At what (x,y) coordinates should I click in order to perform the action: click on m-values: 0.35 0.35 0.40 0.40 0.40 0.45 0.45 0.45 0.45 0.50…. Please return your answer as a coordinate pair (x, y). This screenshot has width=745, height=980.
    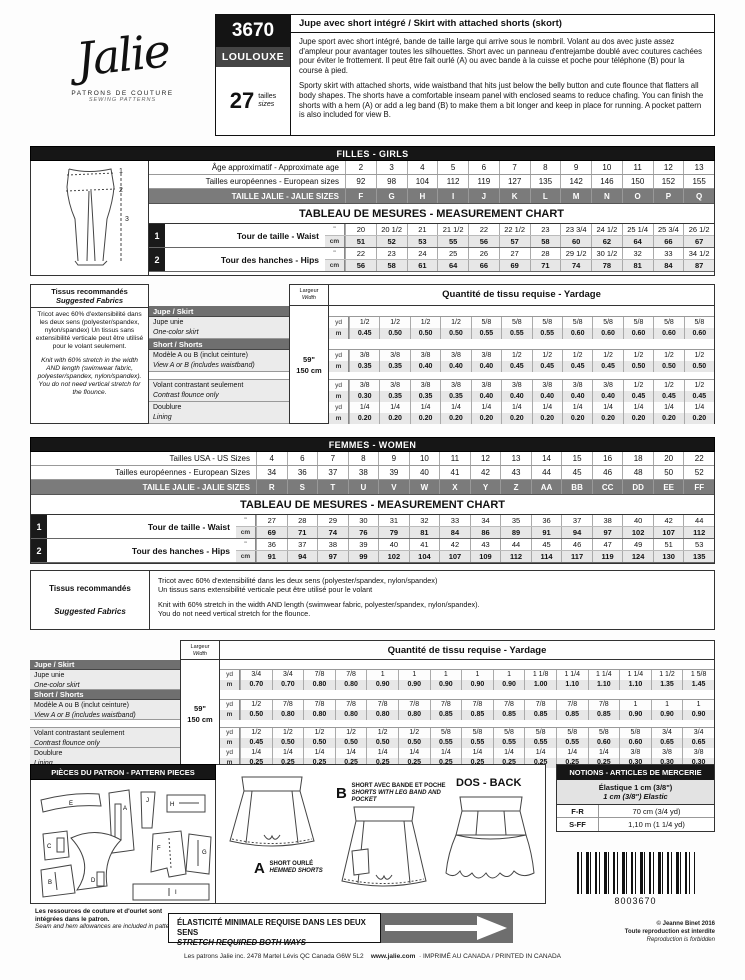
    Looking at the image, I should click on (531, 366).